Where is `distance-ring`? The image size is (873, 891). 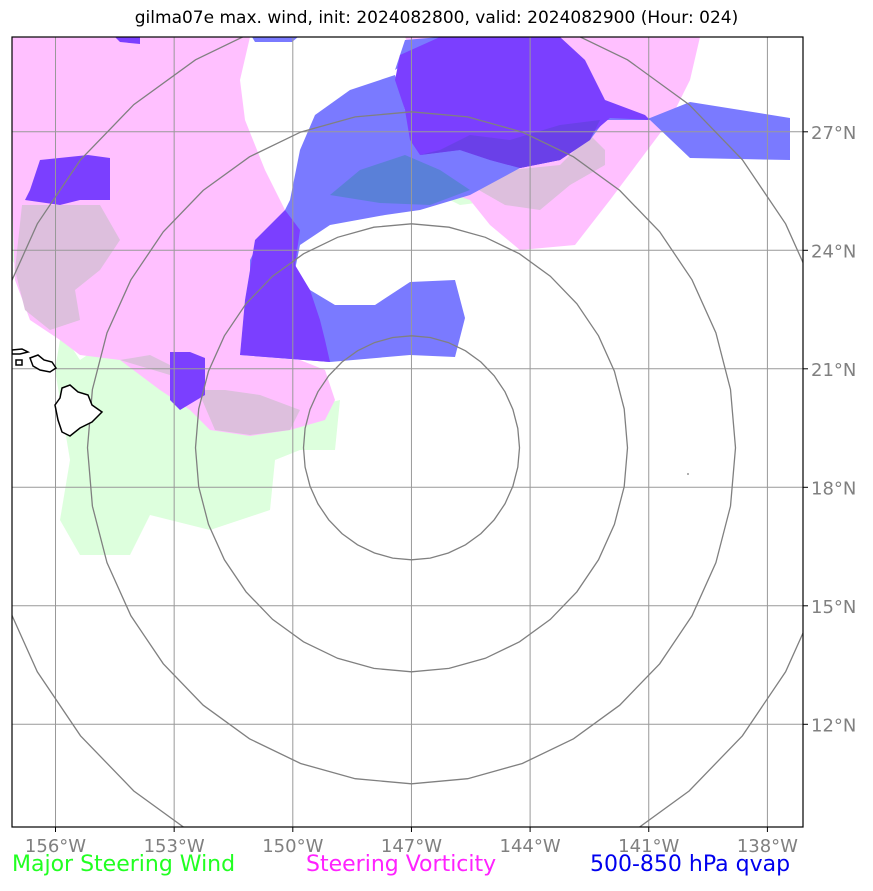
distance-ring is located at coordinates (411, 448).